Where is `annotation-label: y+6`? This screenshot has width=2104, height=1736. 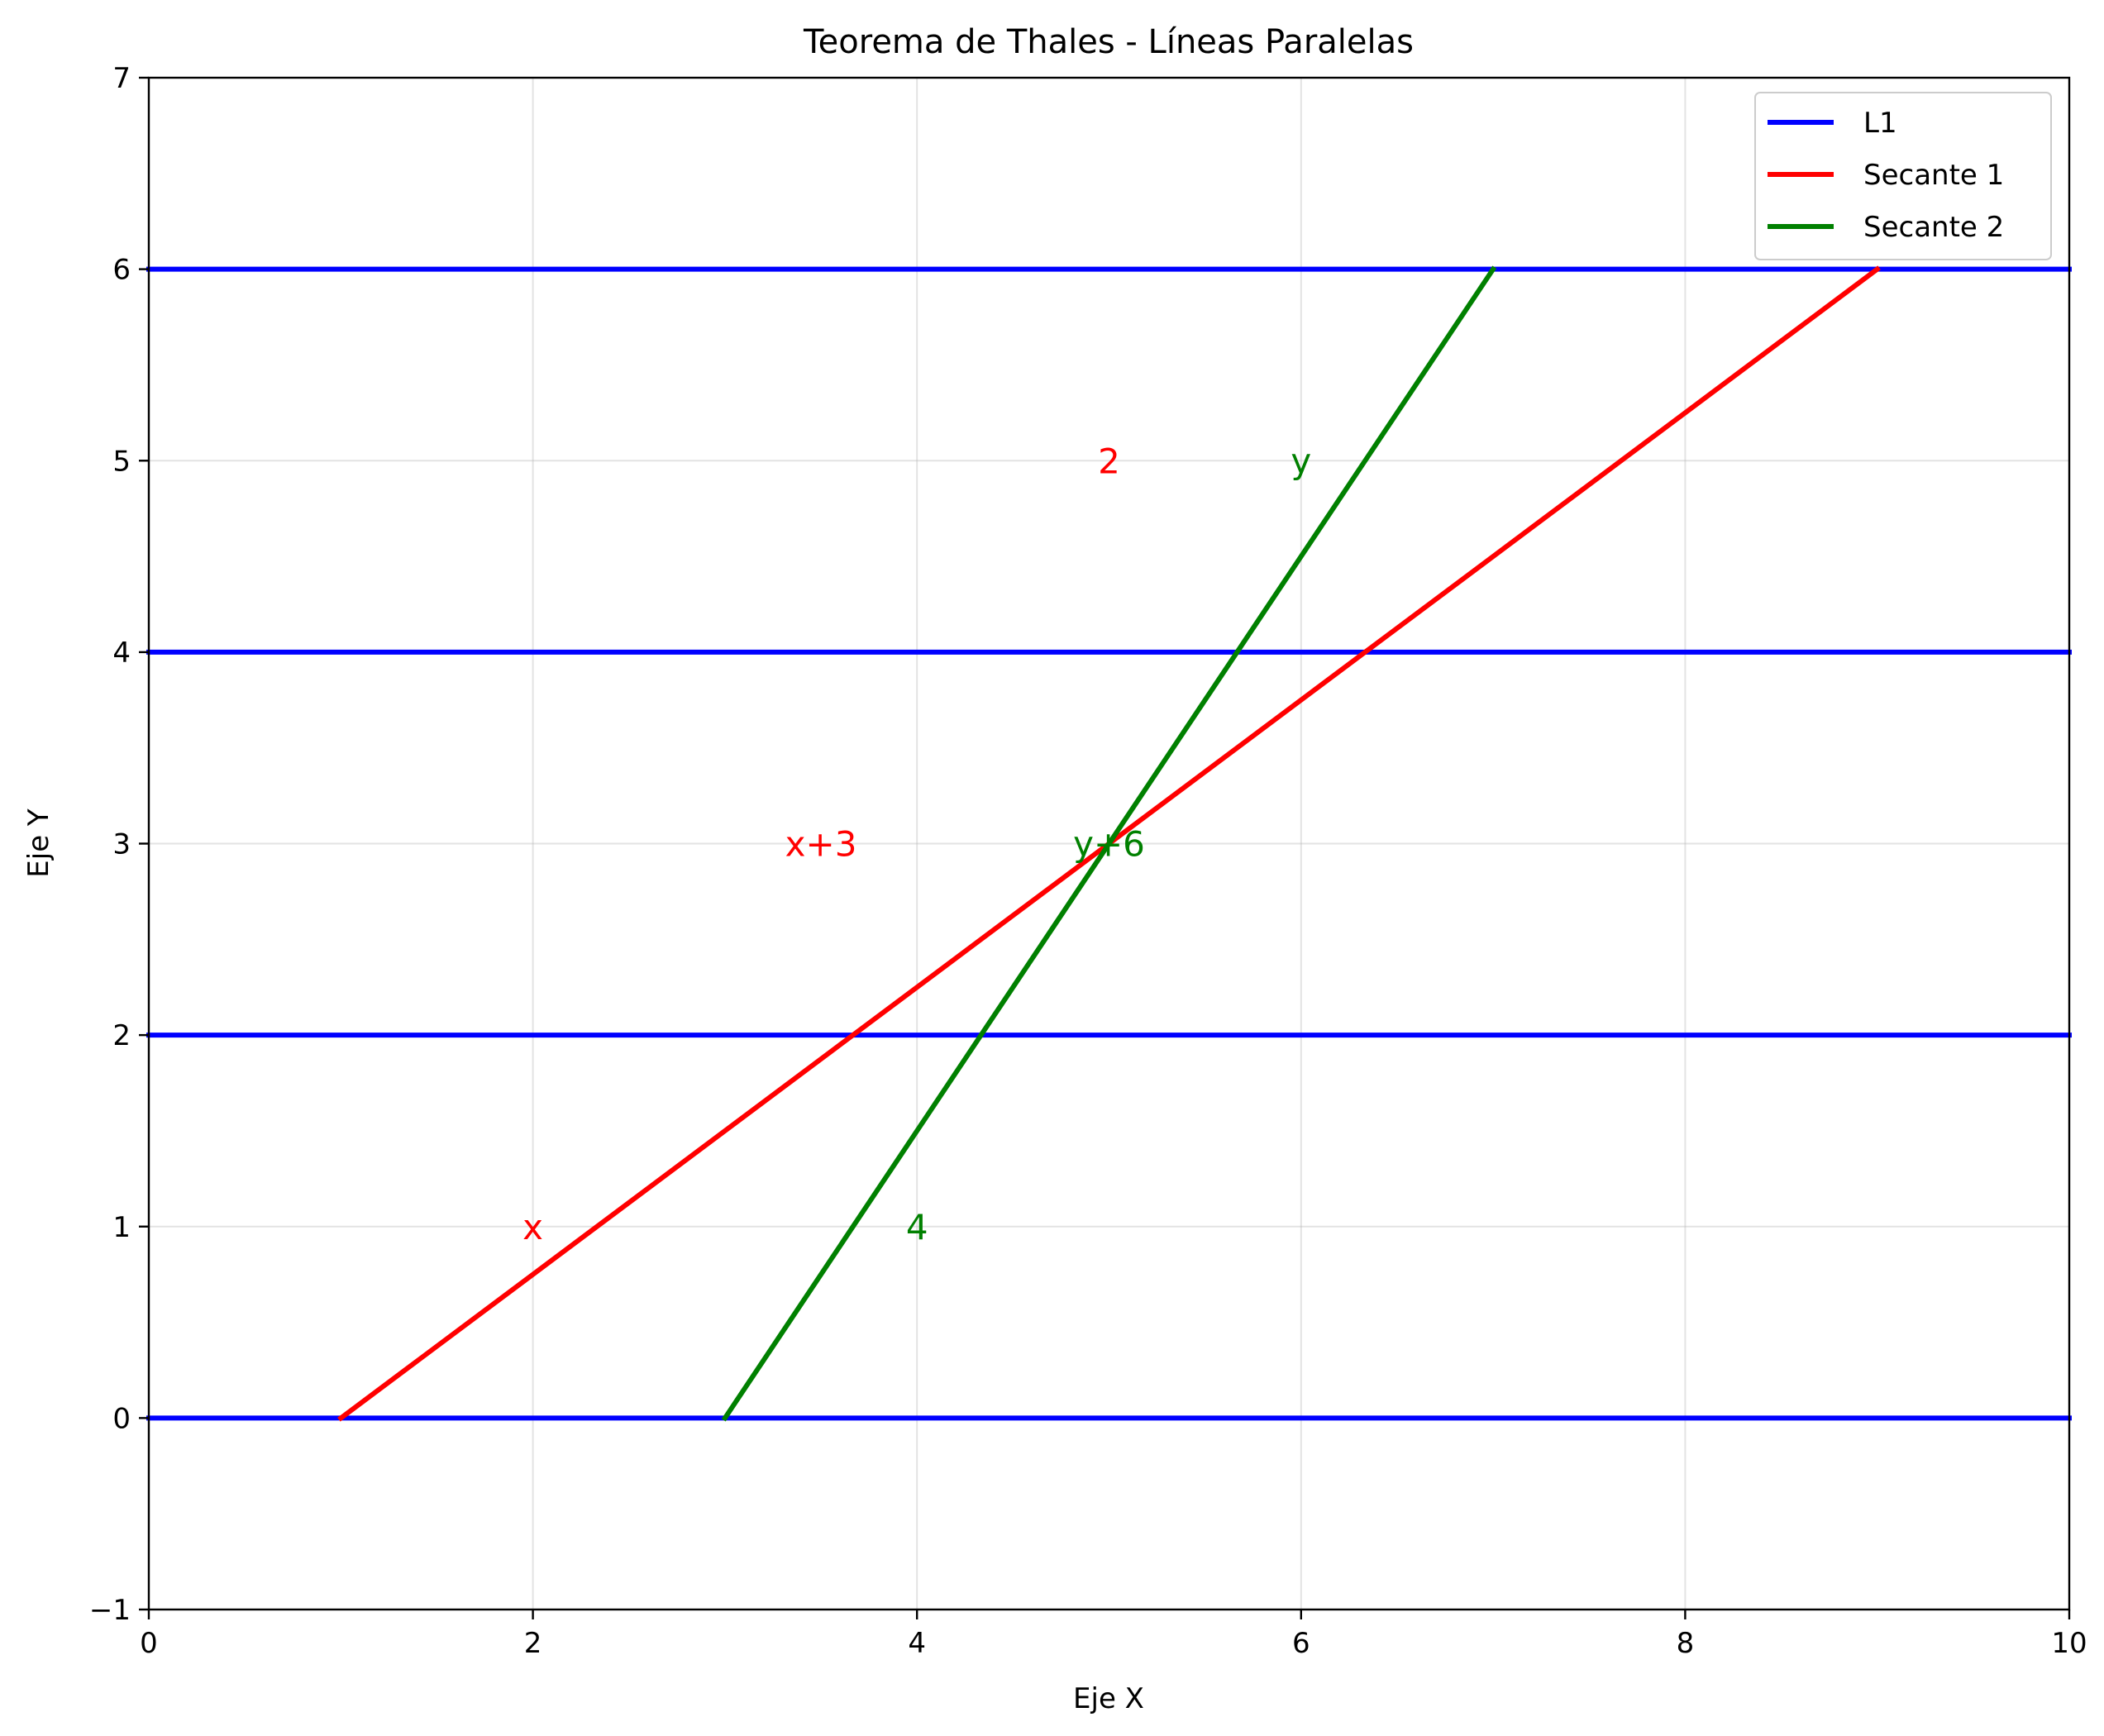
annotation-label: y+6 is located at coordinates (1109, 844).